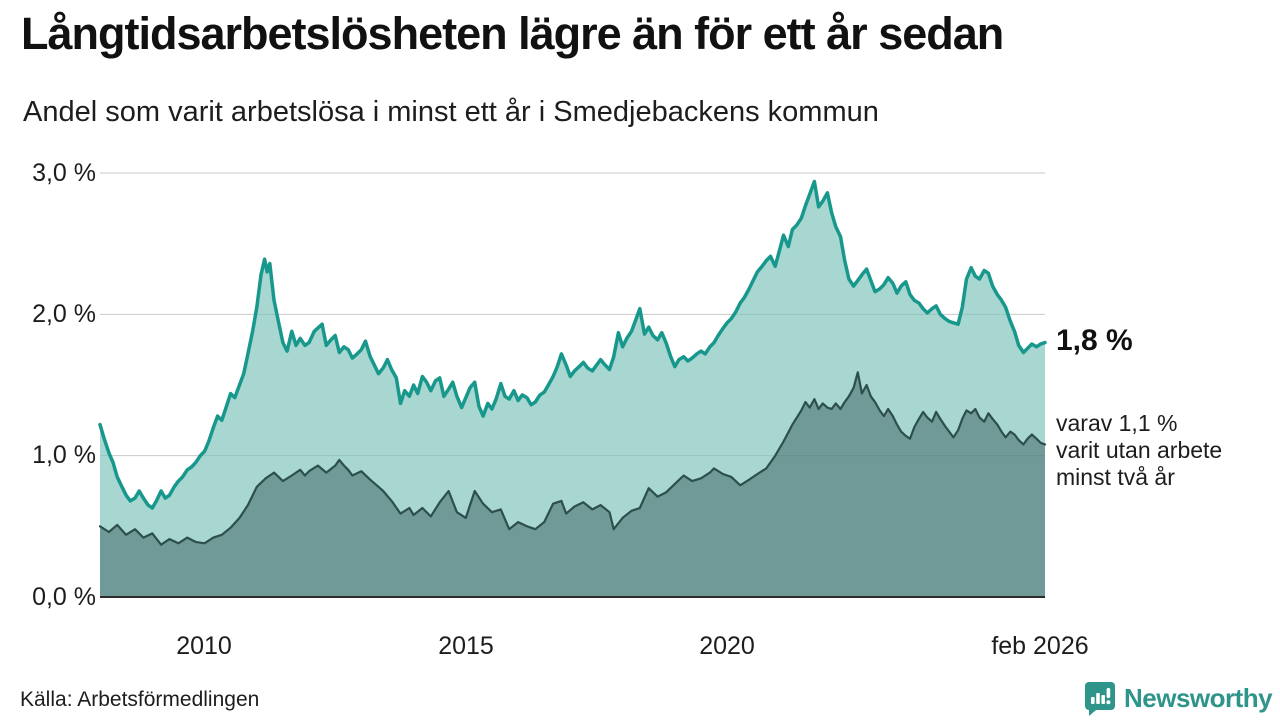 The width and height of the screenshot is (1280, 720). Describe the element at coordinates (466, 646) in the screenshot. I see `x-axis-tick-2015: 2015` at that location.